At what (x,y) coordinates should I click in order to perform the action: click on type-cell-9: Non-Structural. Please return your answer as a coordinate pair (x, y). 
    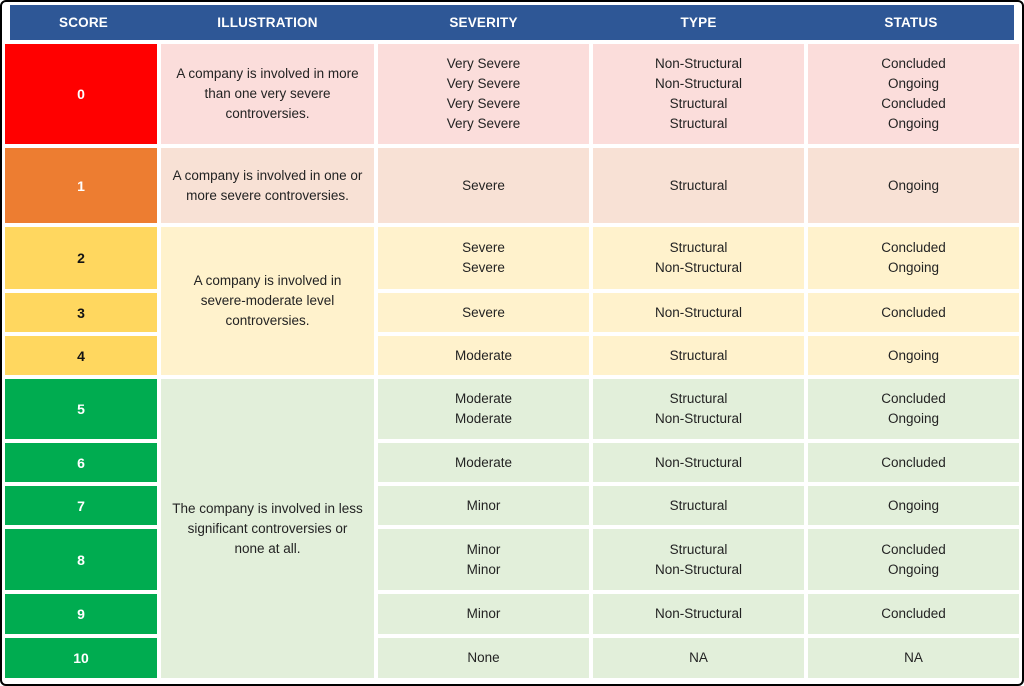
    Looking at the image, I should click on (698, 614).